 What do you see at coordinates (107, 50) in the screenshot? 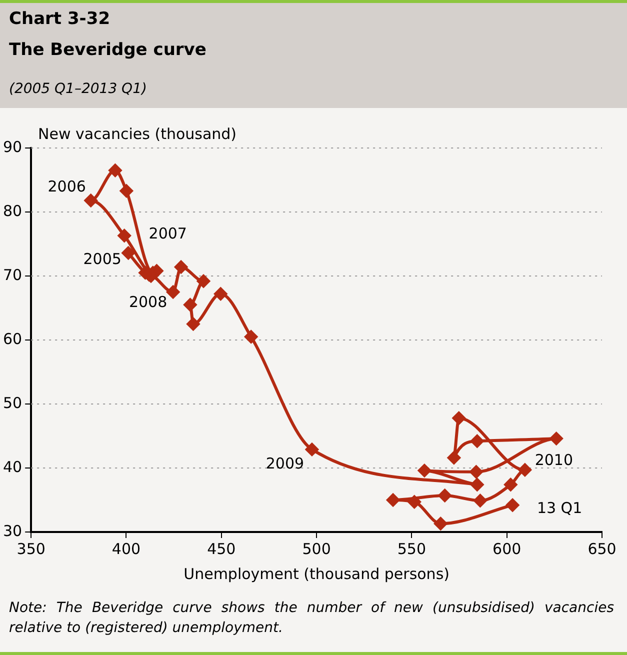
I see `chart-subtitle: The Beveridge curve` at bounding box center [107, 50].